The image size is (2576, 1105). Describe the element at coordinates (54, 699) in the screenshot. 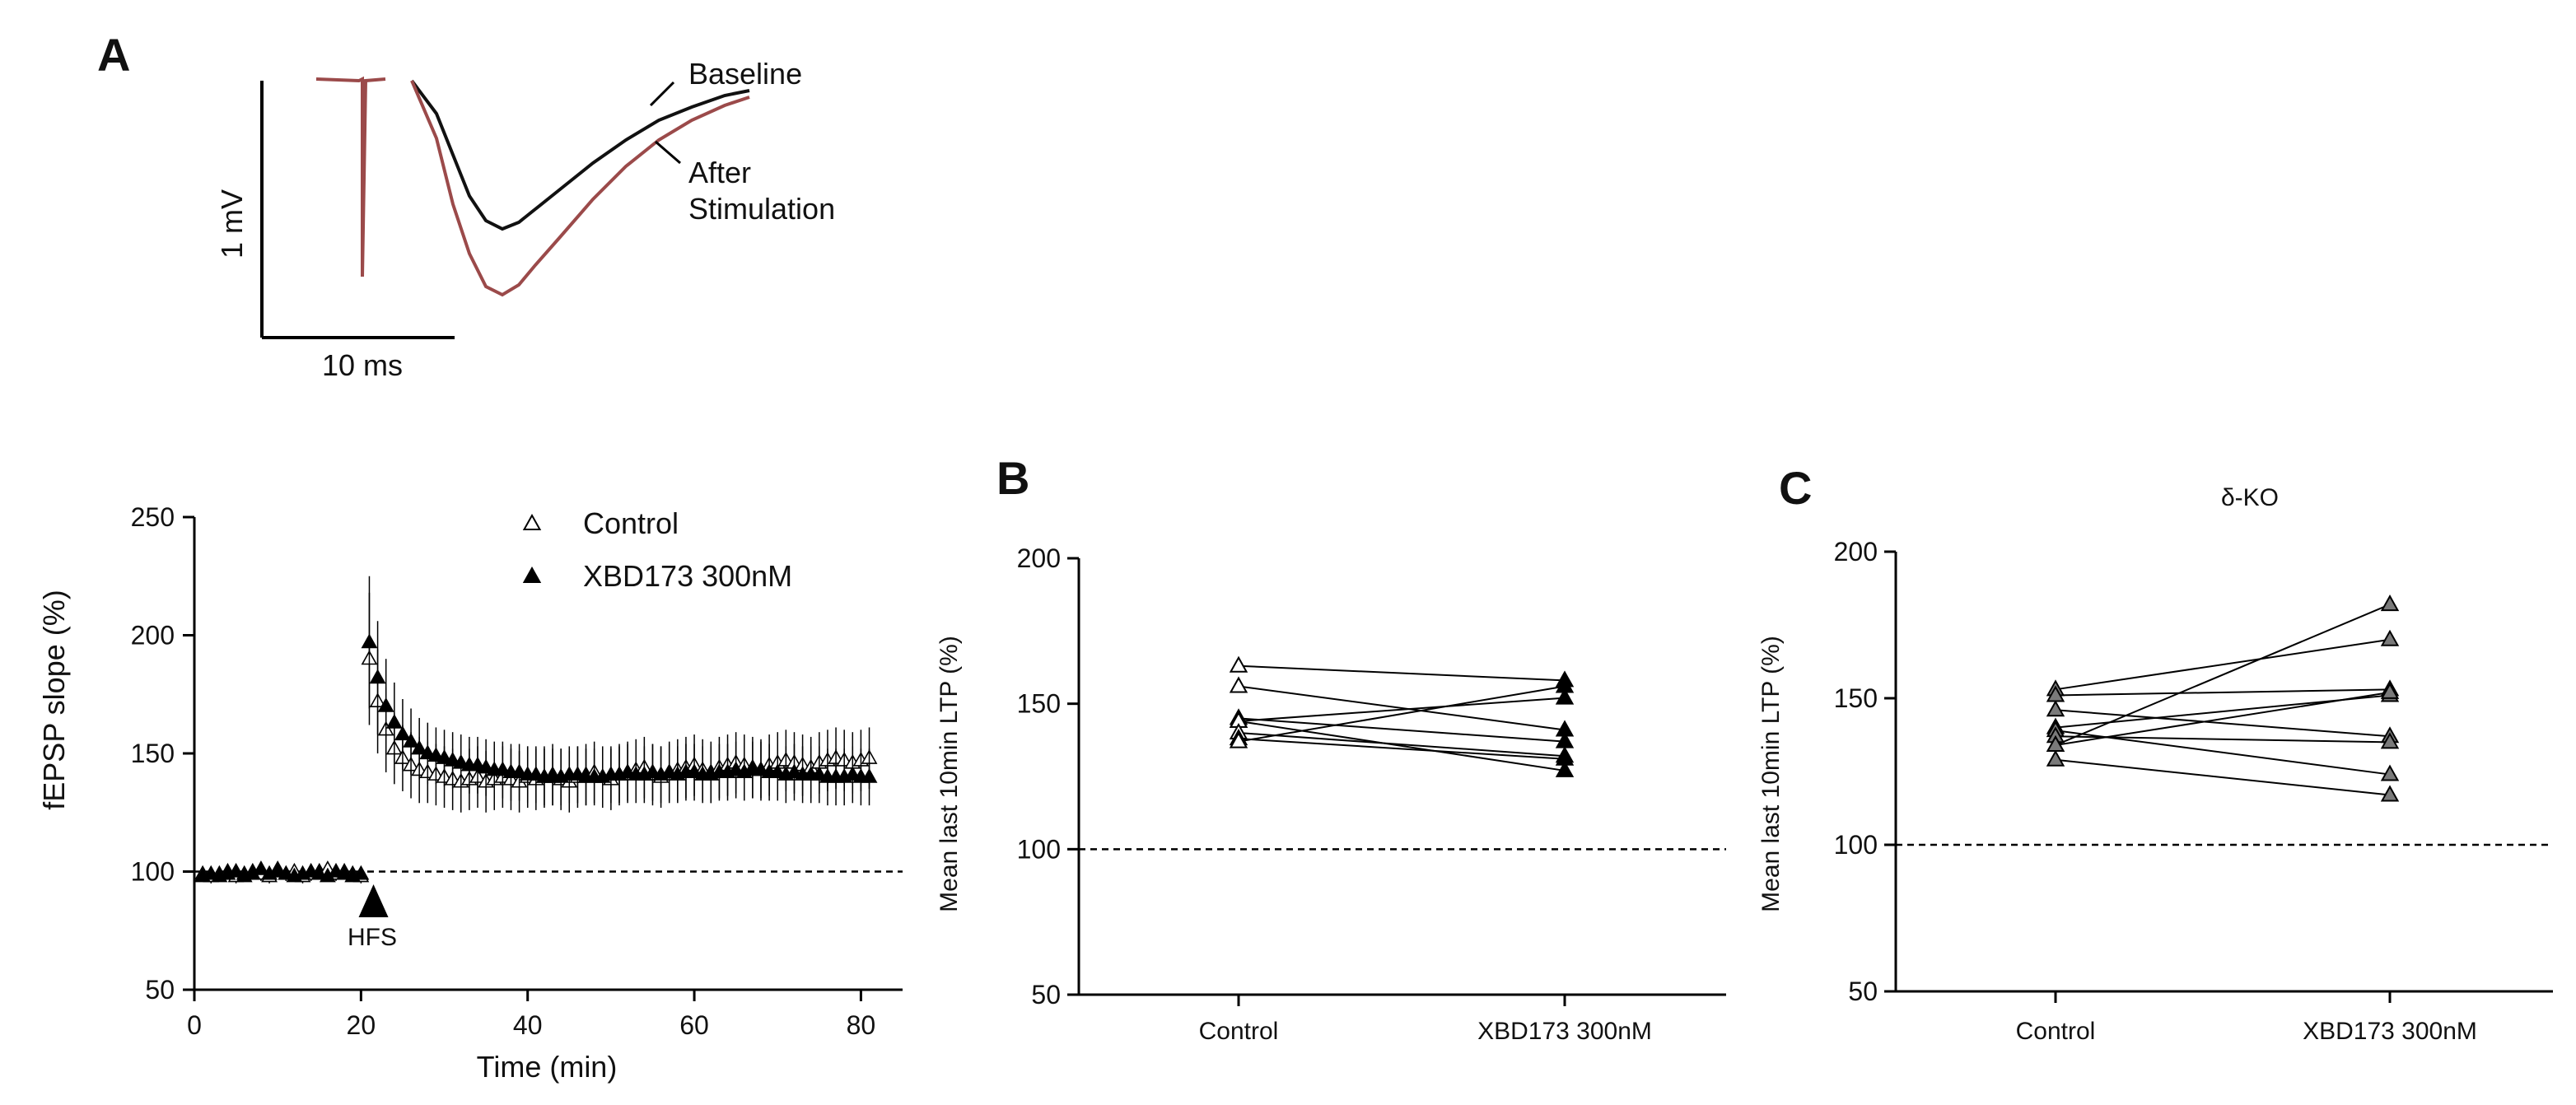

I see `timecourse-y-label: fEPSP slope (%)` at that location.